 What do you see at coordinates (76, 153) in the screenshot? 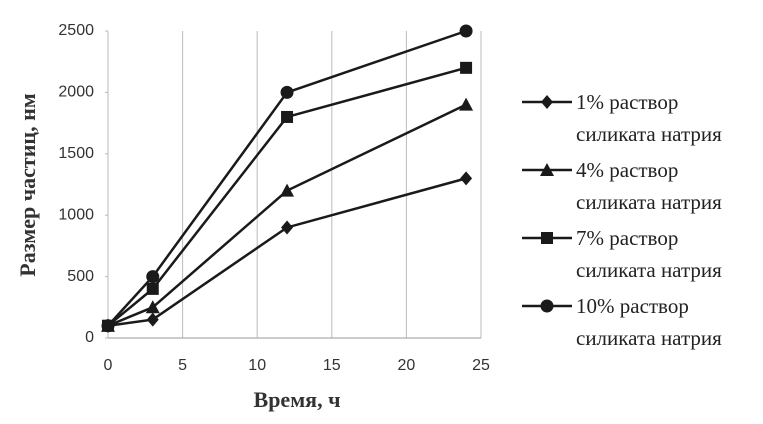
I see `y-tick-label: 1500` at bounding box center [76, 153].